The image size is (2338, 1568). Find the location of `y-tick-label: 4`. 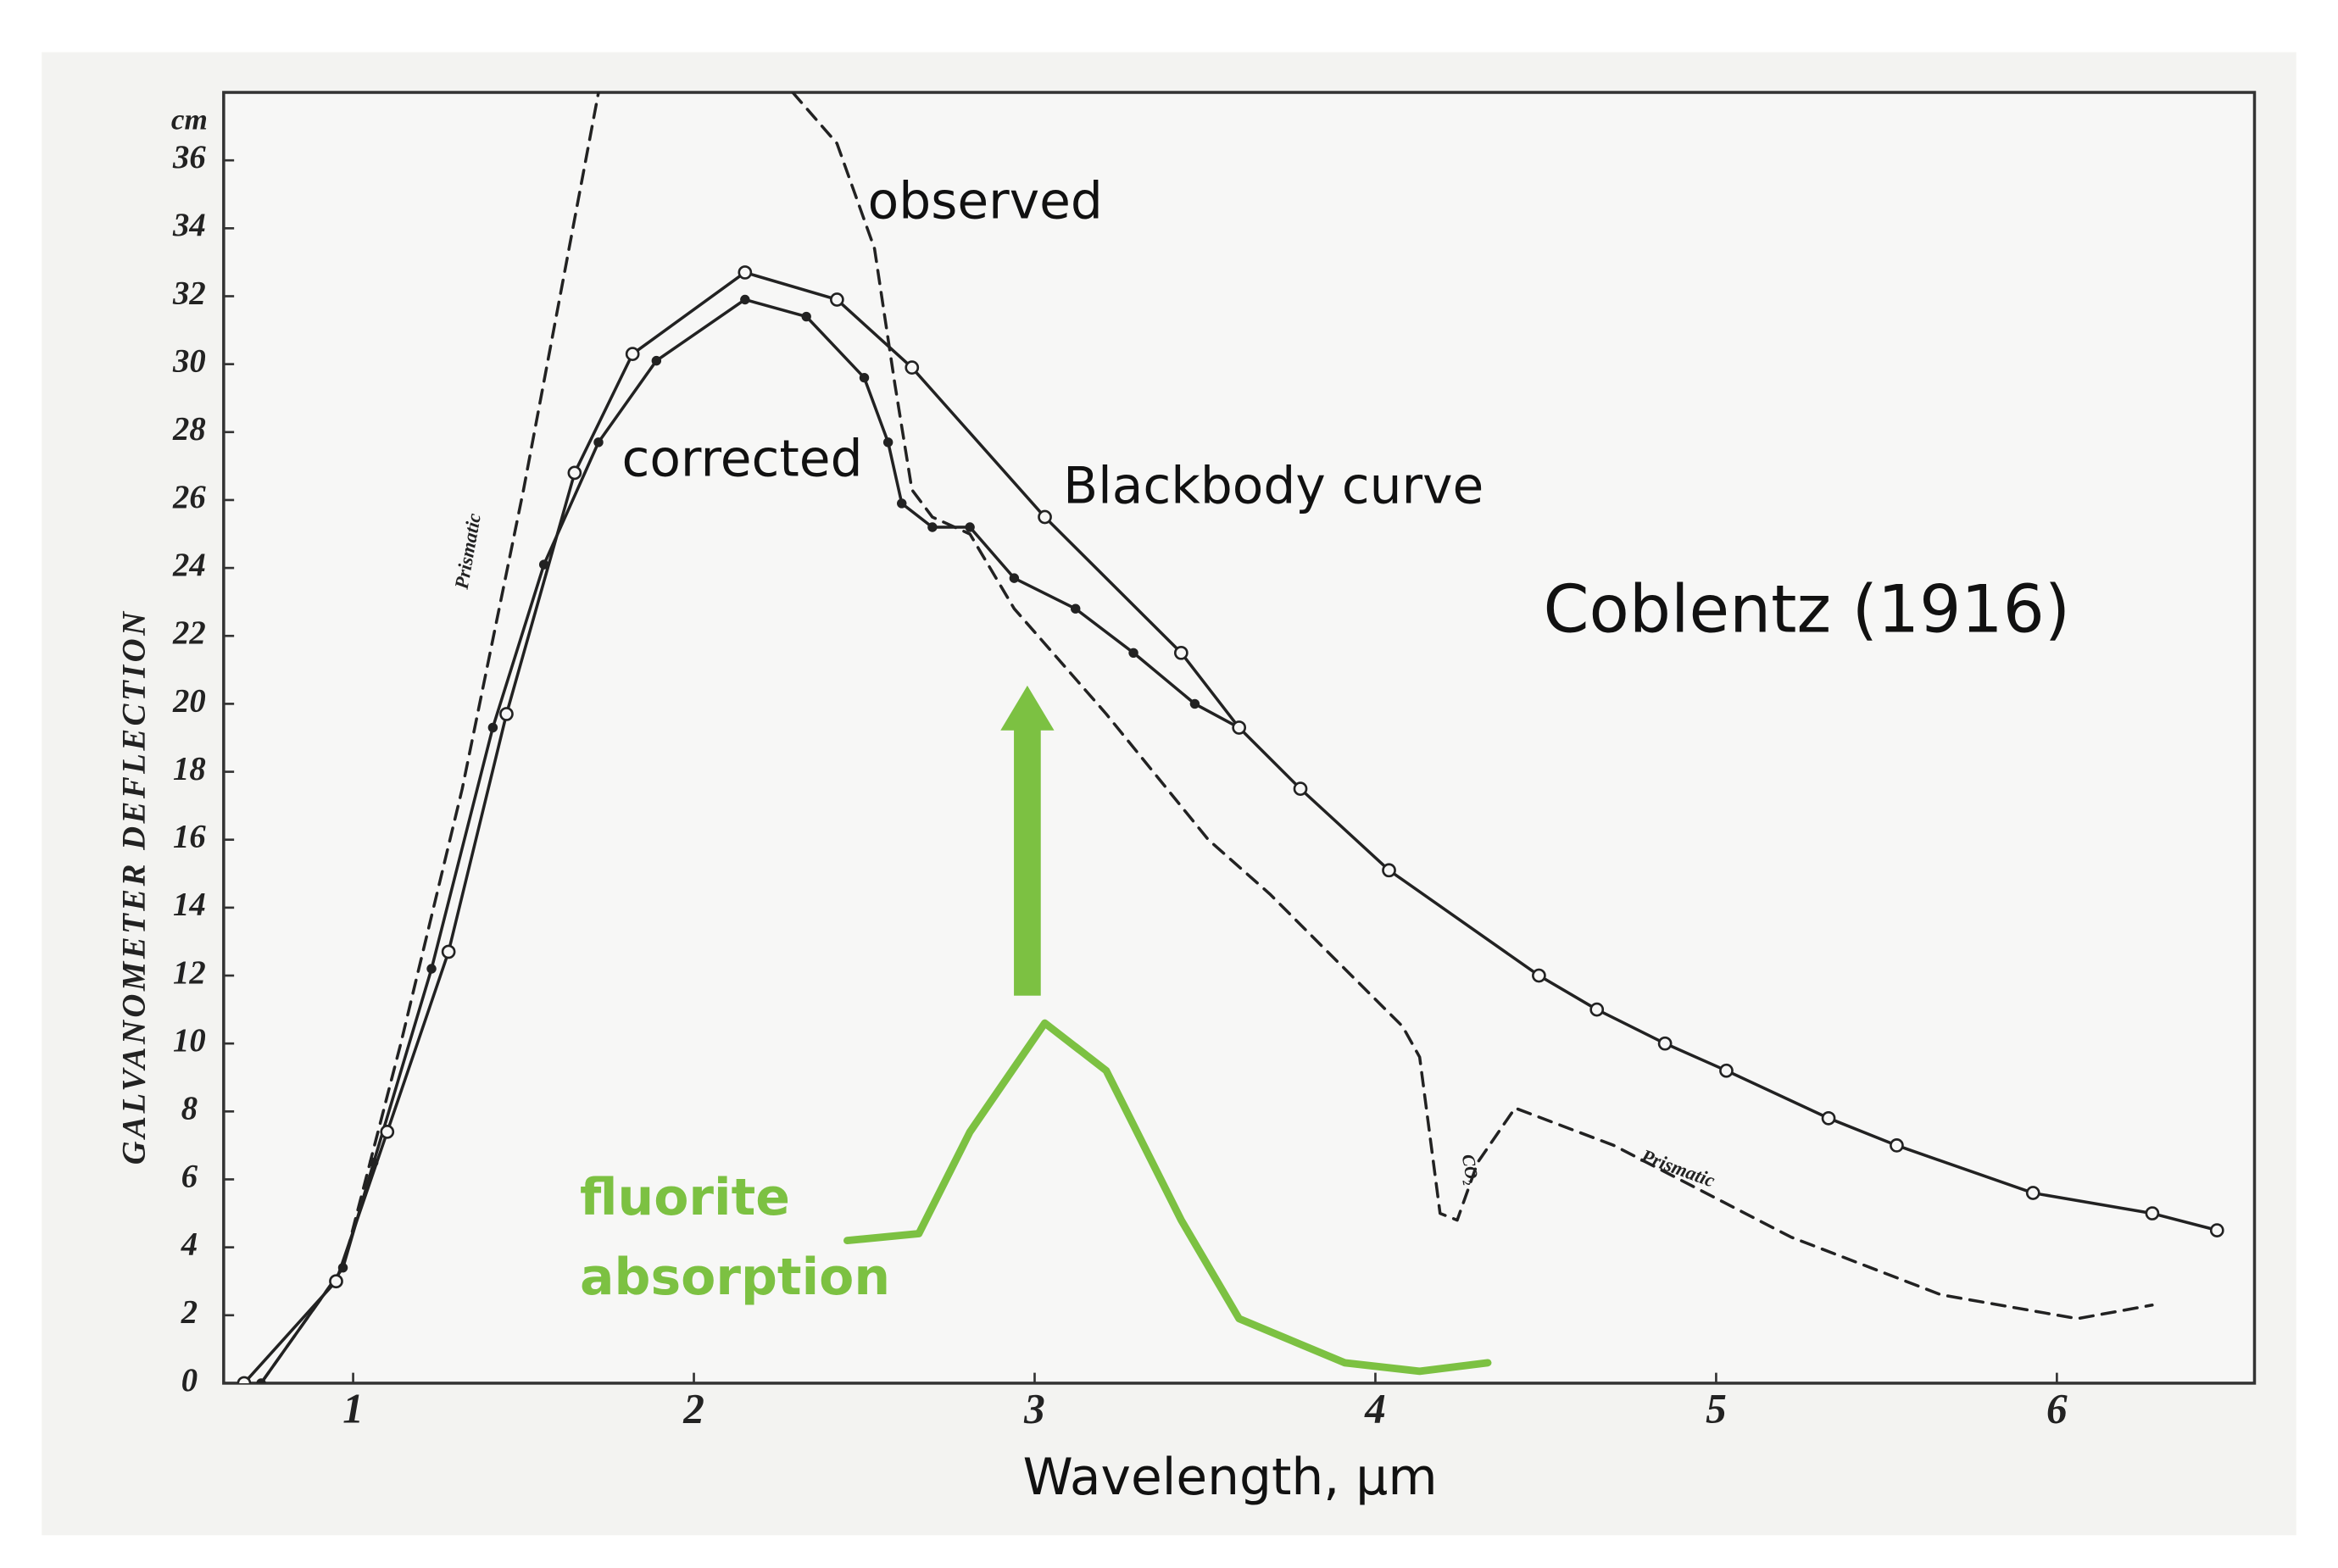

y-tick-label: 4 is located at coordinates (189, 1245).